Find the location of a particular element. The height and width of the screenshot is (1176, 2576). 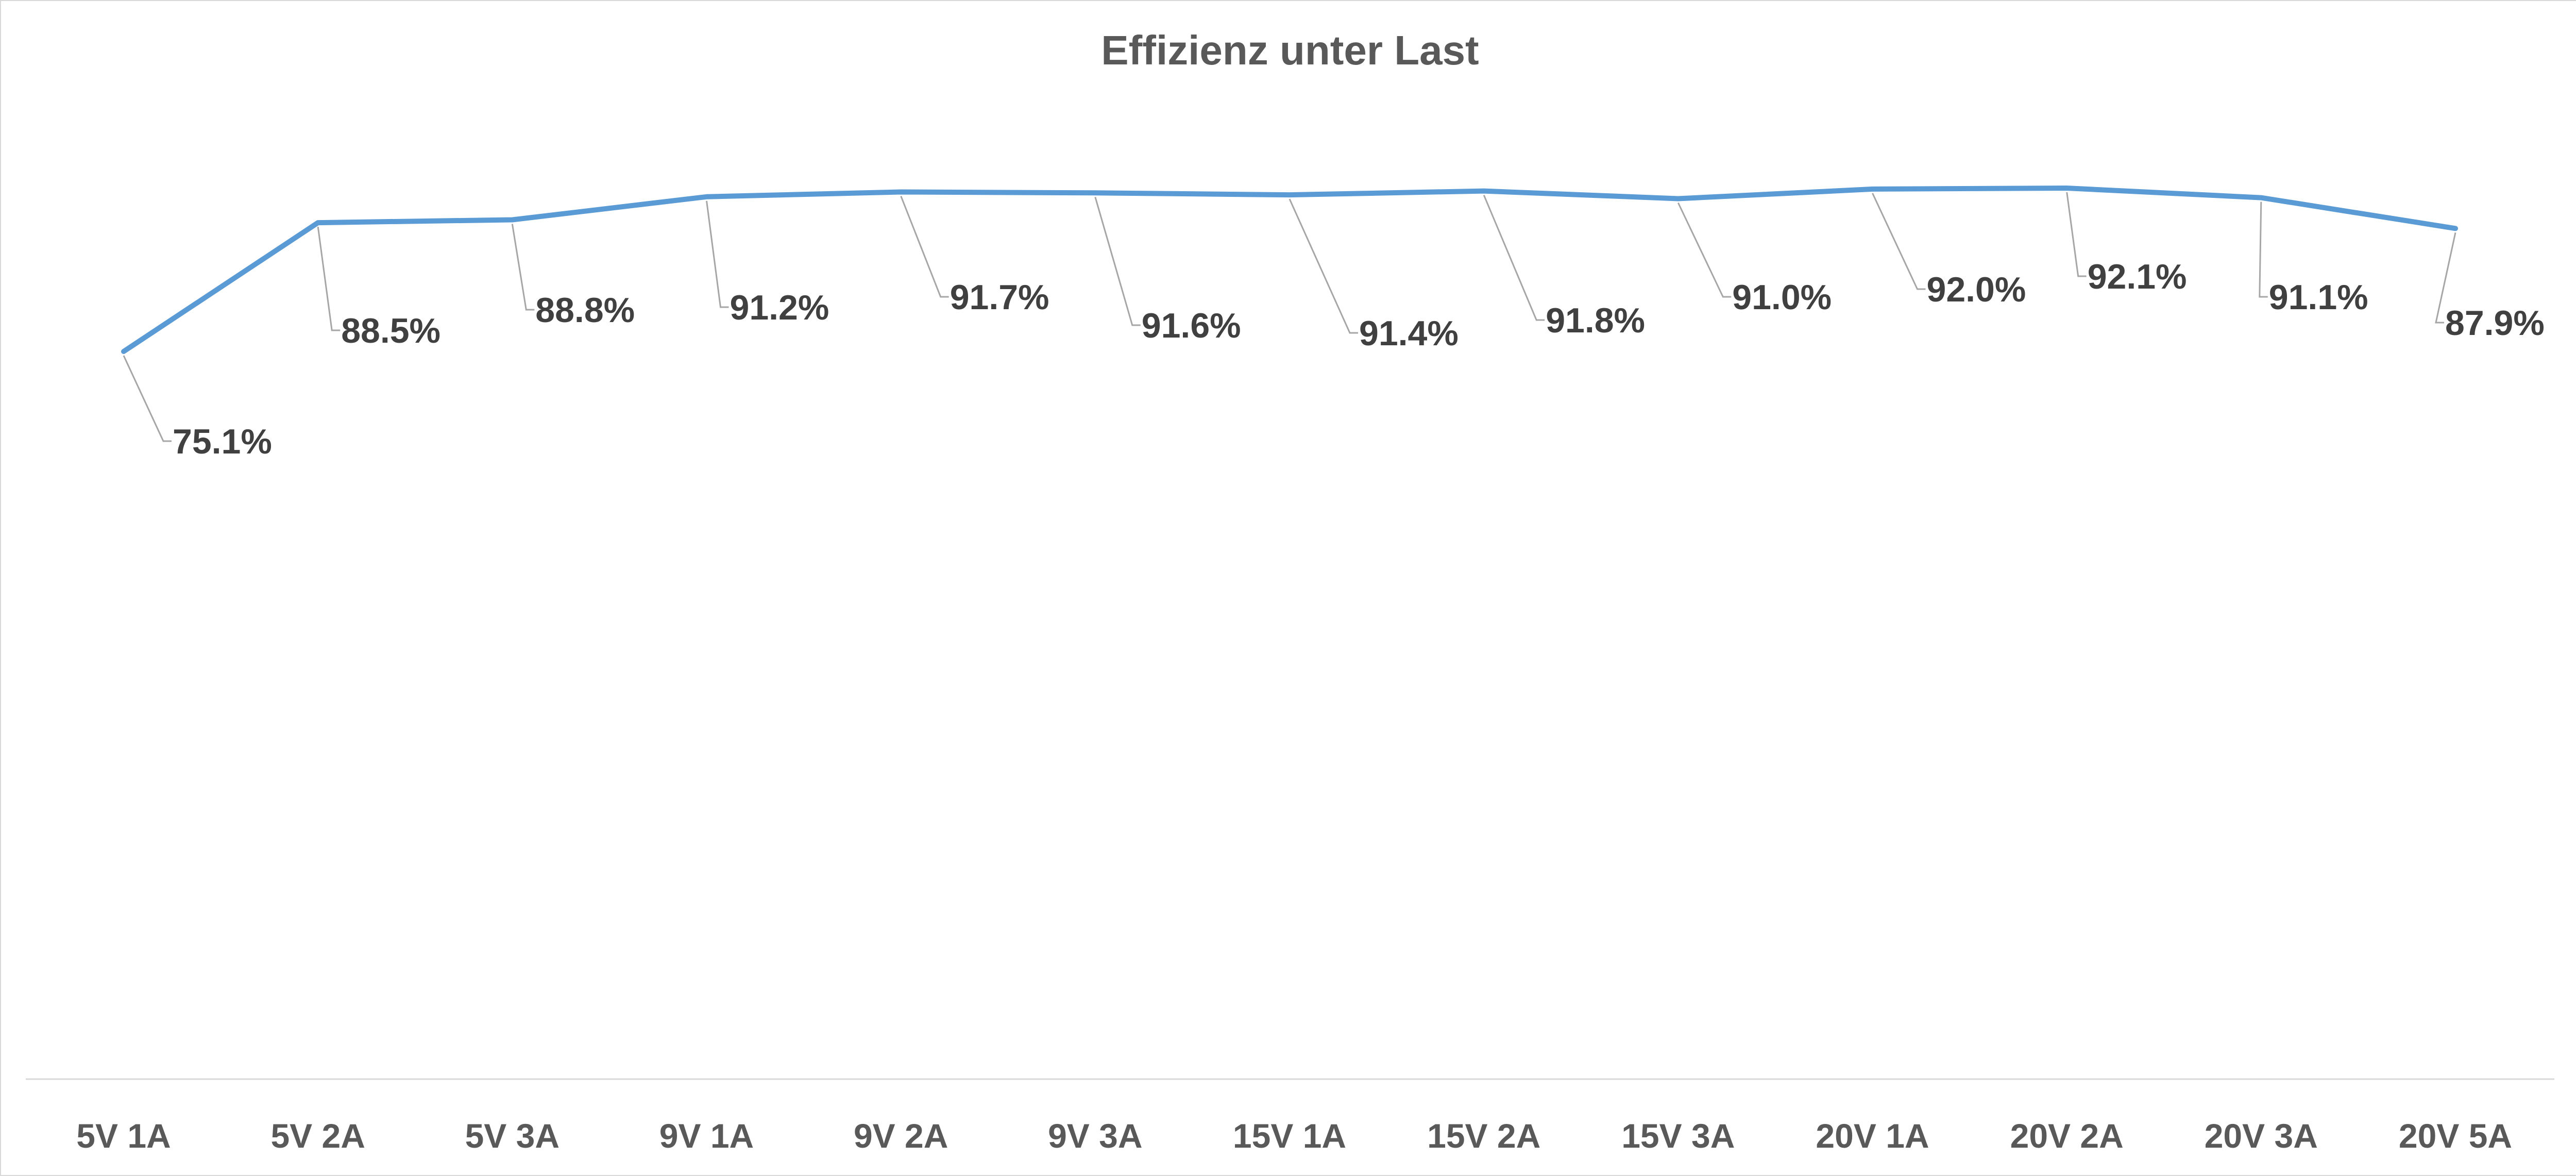

data-label: 92.0% is located at coordinates (1976, 289).